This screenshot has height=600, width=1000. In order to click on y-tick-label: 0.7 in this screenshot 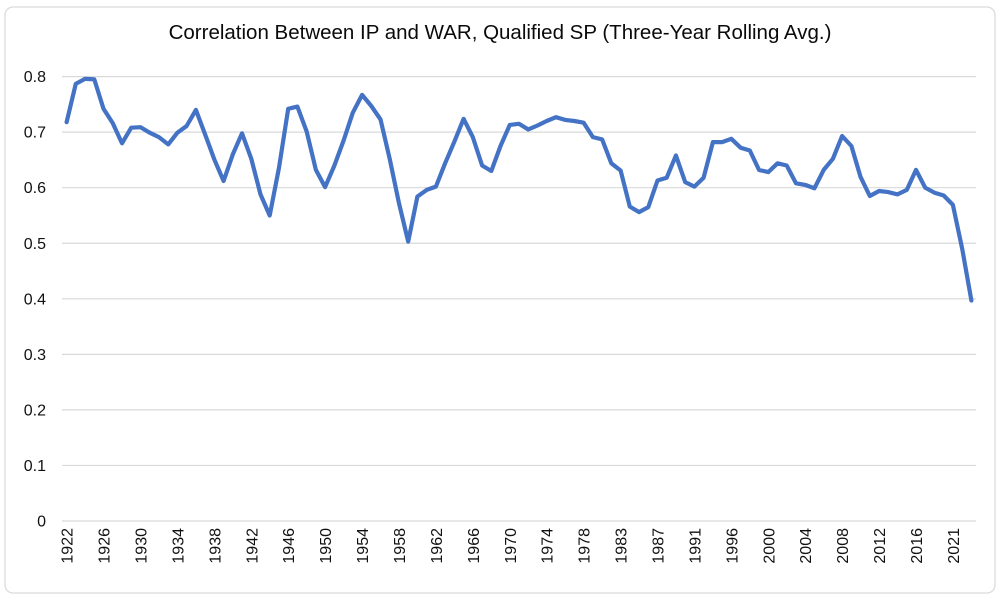, I will do `click(35, 133)`.